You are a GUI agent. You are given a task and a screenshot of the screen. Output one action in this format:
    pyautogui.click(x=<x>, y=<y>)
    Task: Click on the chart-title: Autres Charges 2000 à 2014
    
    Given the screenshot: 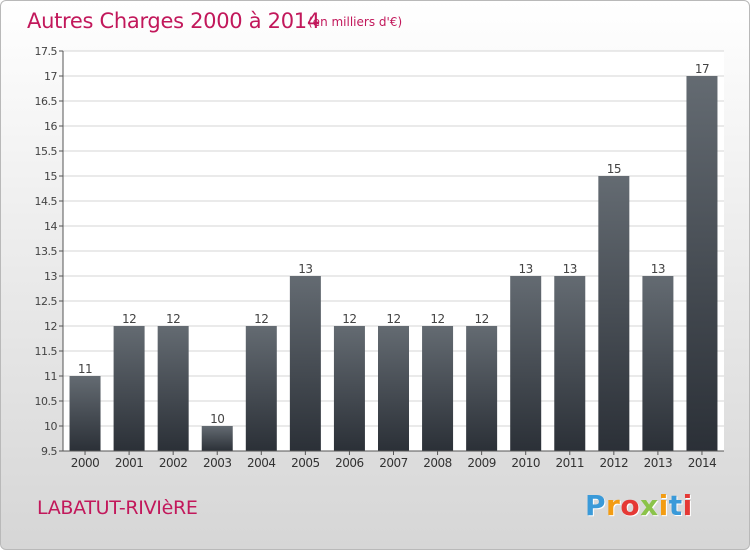 What is the action you would take?
    pyautogui.click(x=173, y=21)
    